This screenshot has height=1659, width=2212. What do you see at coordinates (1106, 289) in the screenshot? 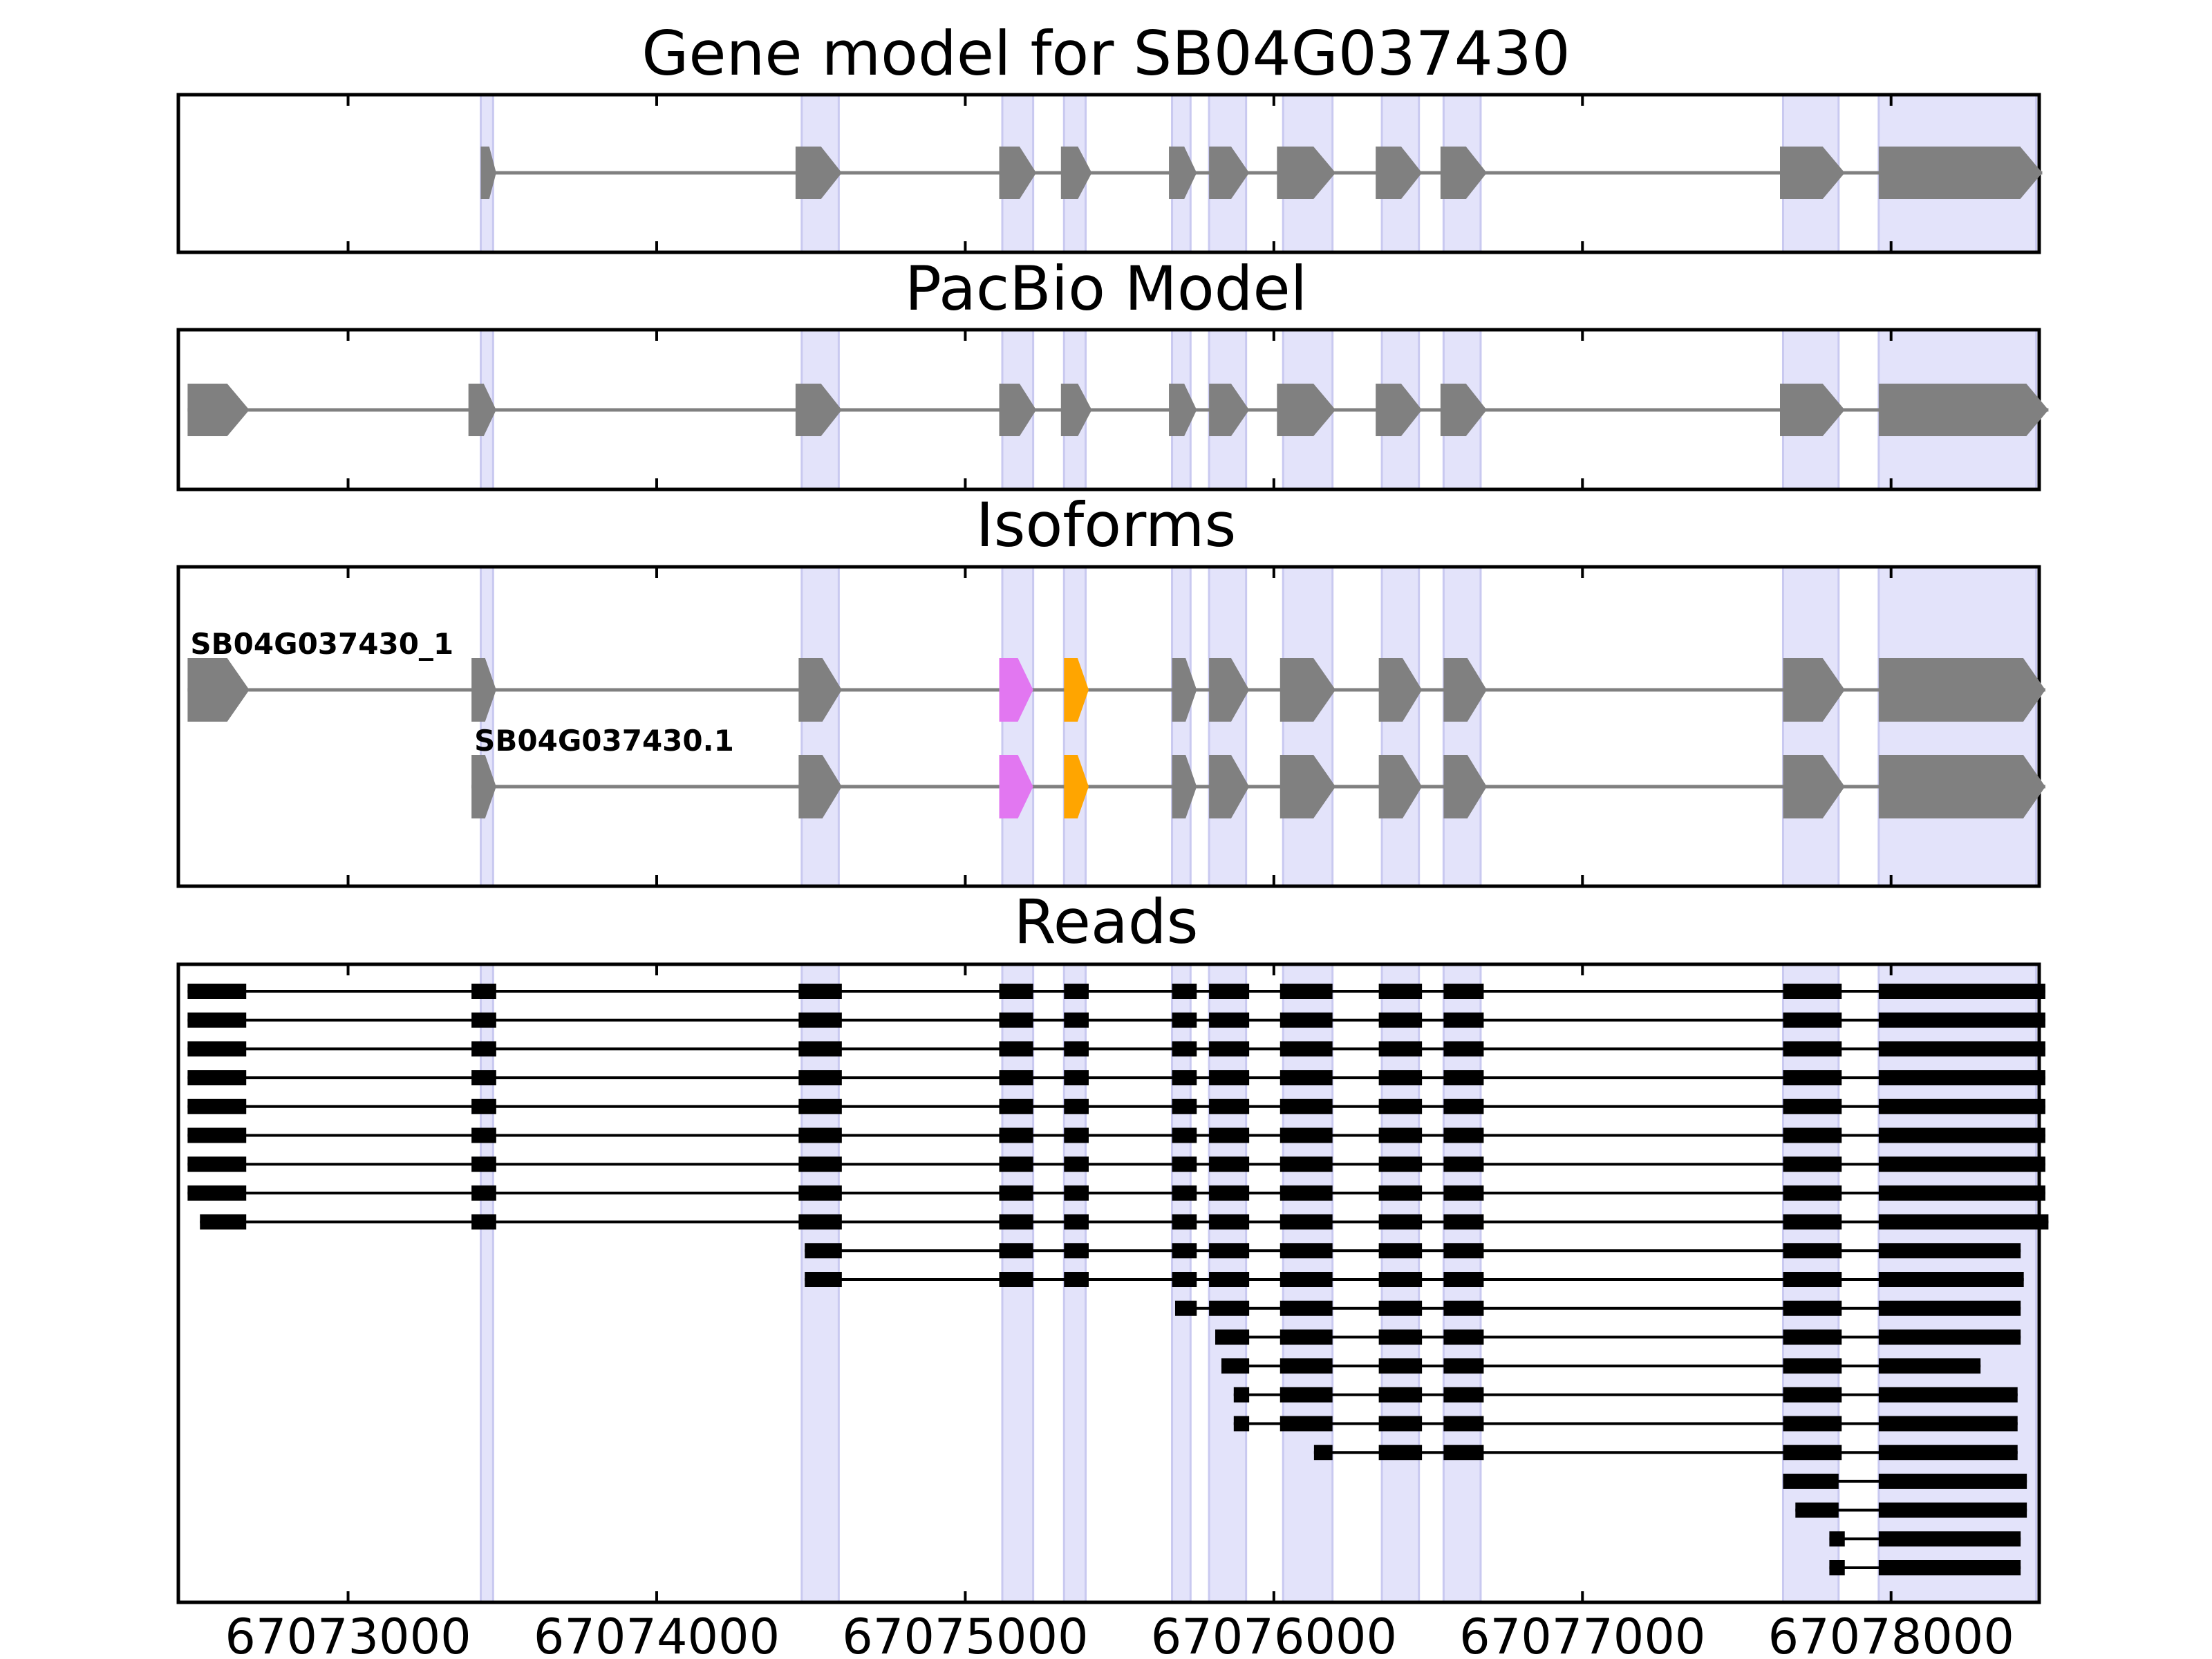
I see `pacbio-model-title: PacBio Model` at bounding box center [1106, 289].